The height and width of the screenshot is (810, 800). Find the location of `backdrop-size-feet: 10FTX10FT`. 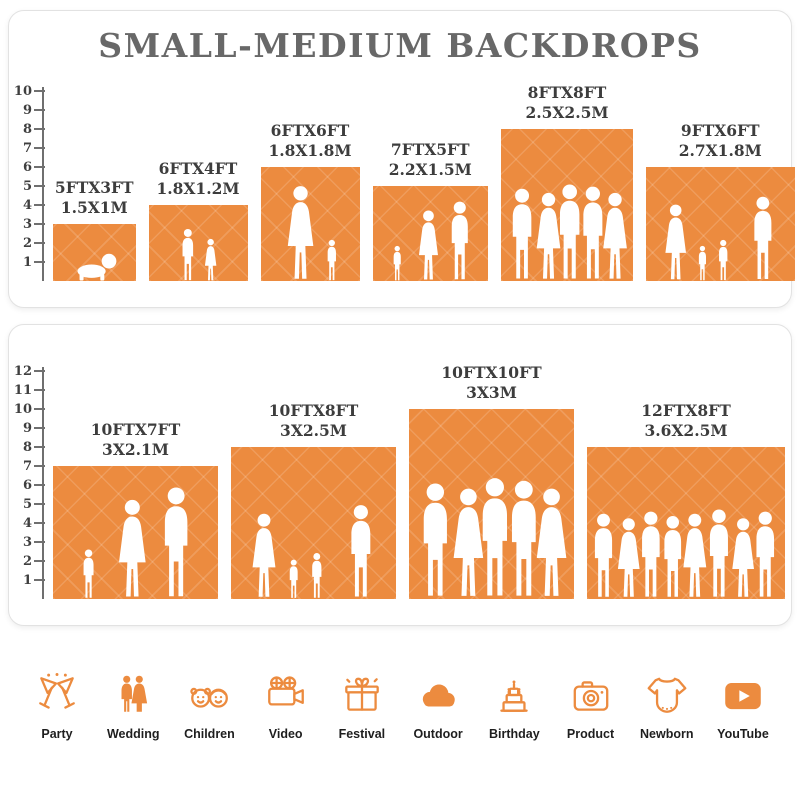

backdrop-size-feet: 10FTX10FT is located at coordinates (491, 372).